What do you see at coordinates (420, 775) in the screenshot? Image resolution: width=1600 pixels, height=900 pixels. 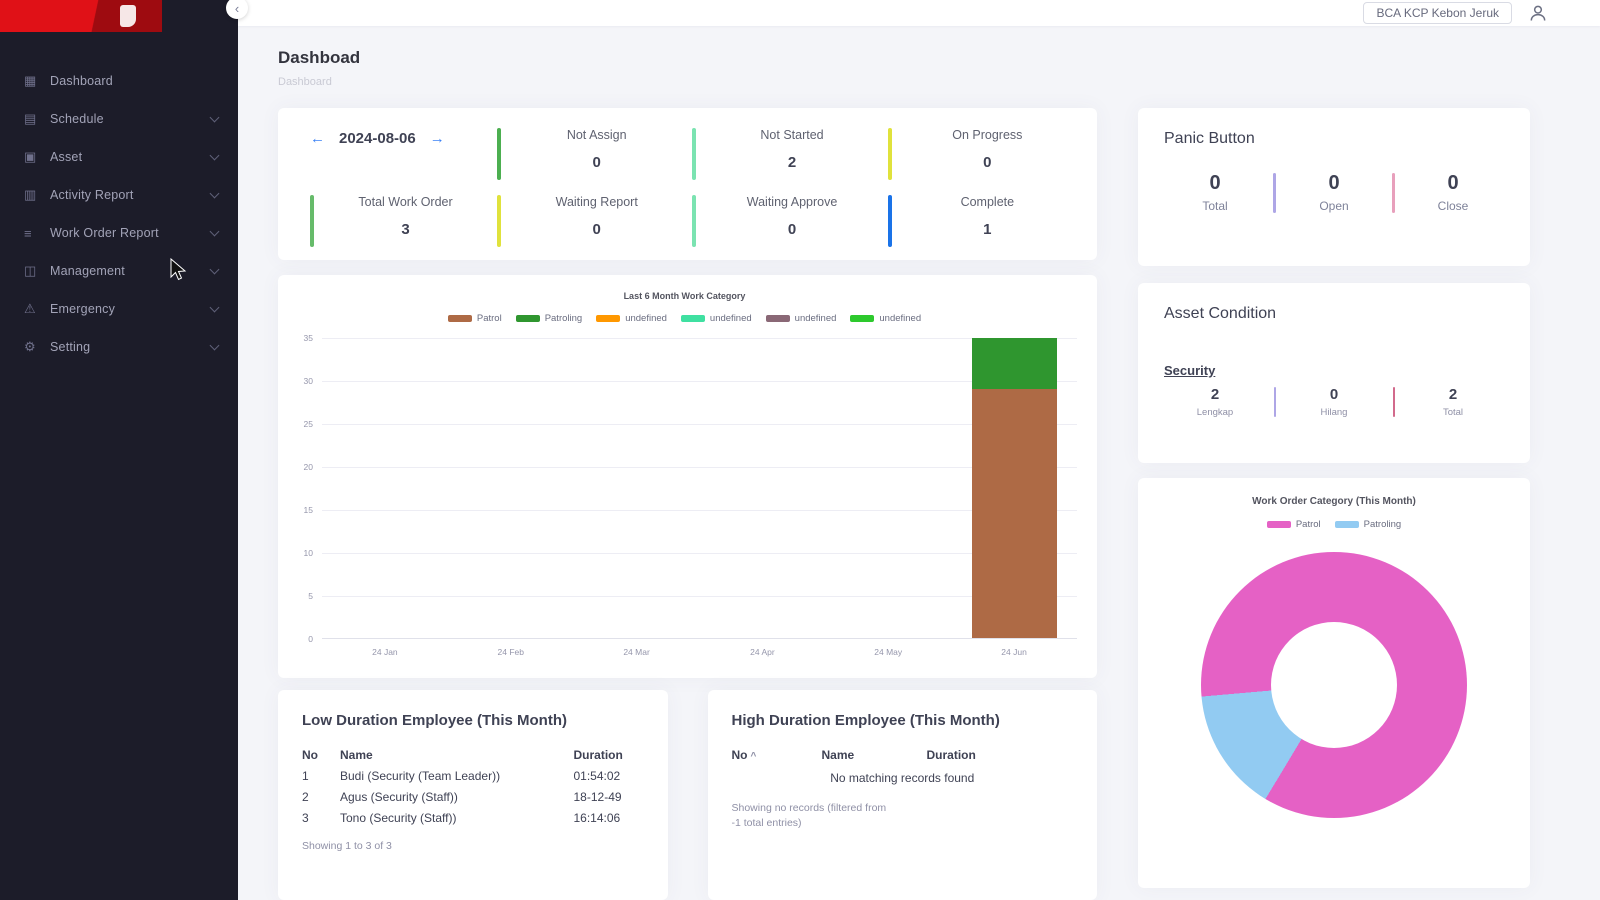 I see `cell-name: Budi (Security (Team Leader))` at bounding box center [420, 775].